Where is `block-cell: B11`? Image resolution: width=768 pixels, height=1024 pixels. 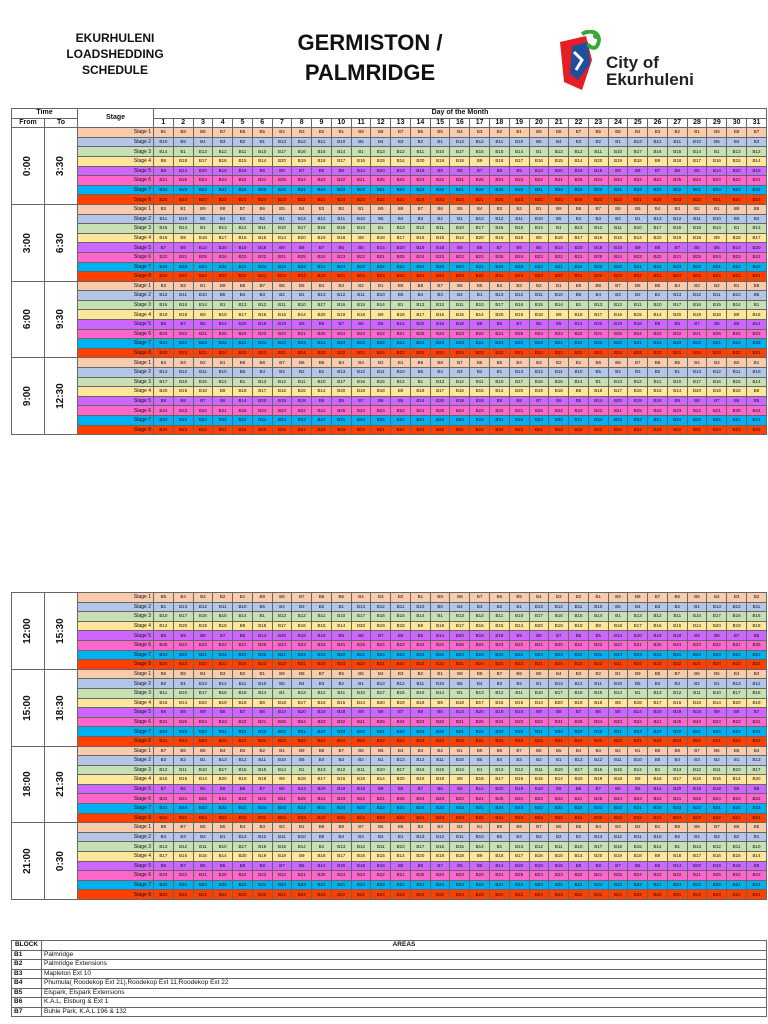
block-cell: B11 is located at coordinates (262, 228).